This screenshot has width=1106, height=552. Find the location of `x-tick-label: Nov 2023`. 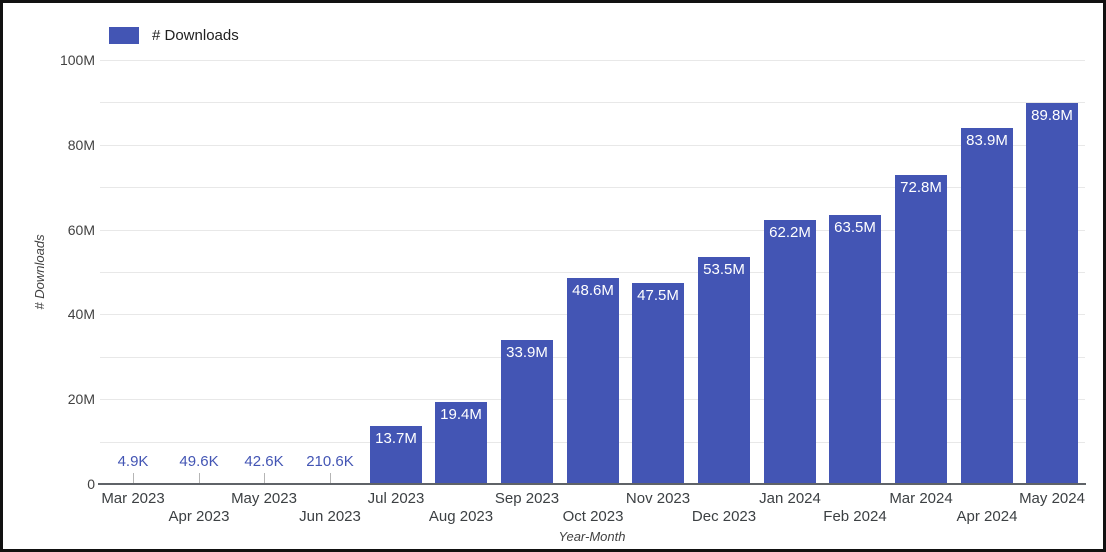

x-tick-label: Nov 2023 is located at coordinates (658, 498).